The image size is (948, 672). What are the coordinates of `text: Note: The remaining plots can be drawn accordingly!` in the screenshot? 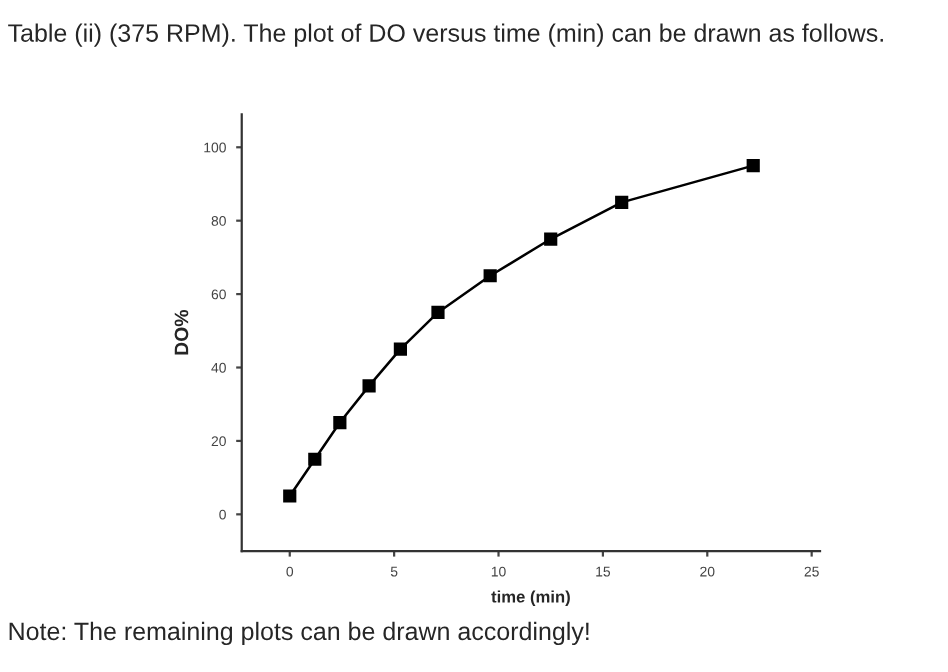 It's located at (299, 633).